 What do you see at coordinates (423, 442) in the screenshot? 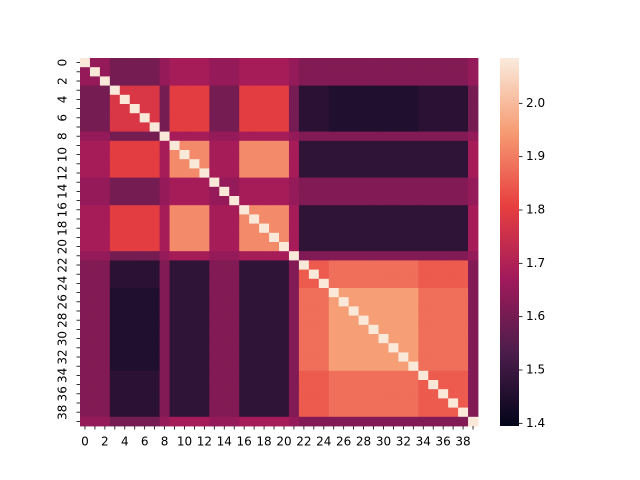
I see `x-tick-label: 34` at bounding box center [423, 442].